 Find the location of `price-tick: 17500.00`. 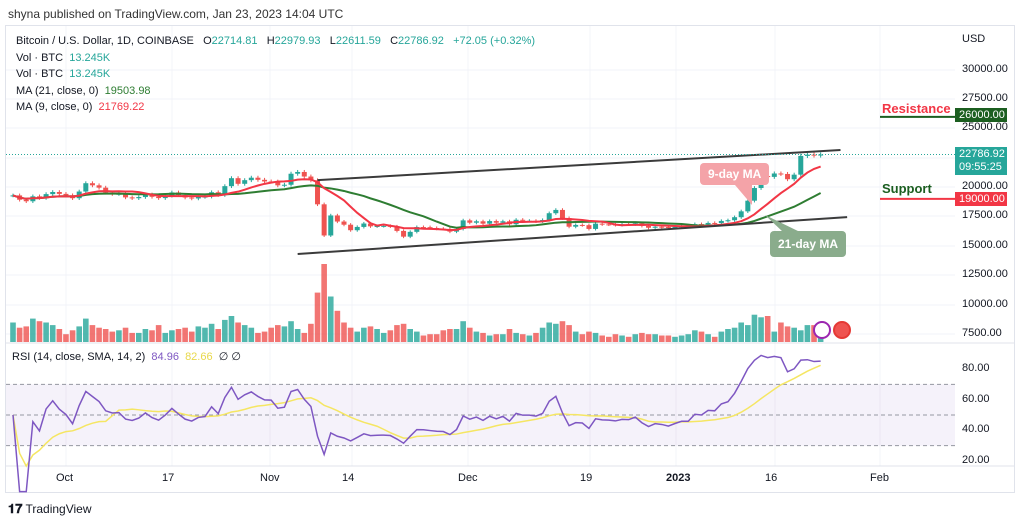

price-tick: 17500.00 is located at coordinates (985, 215).